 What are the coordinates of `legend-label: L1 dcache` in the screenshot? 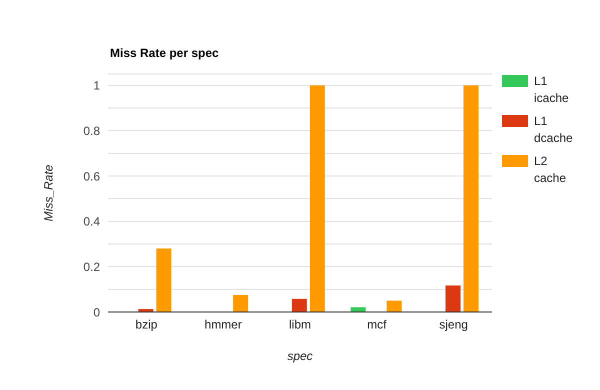 It's located at (554, 130).